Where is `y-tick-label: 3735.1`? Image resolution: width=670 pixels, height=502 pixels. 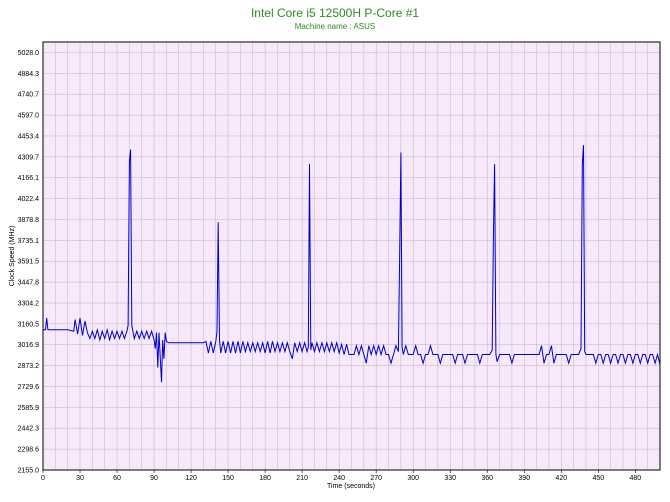 y-tick-label: 3735.1 is located at coordinates (29, 241).